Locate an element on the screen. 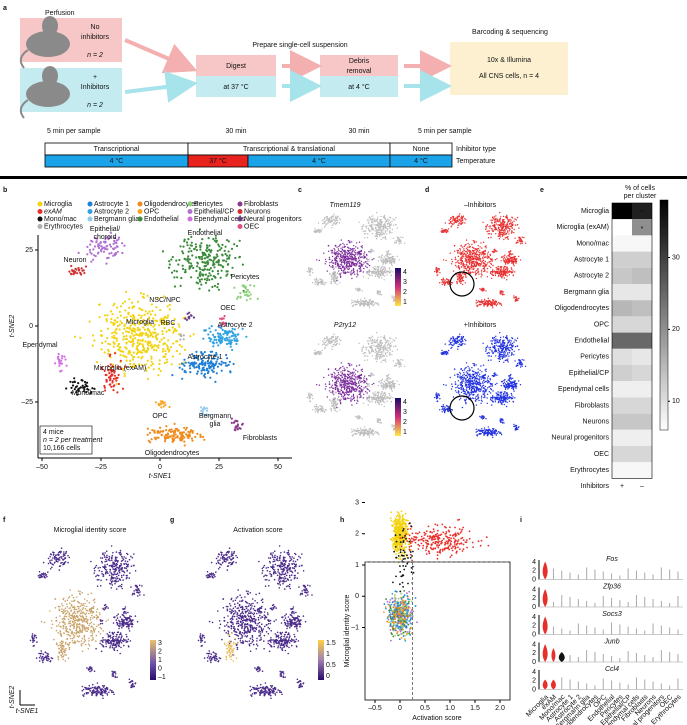 This screenshot has width=687, height=725. label: Temperature is located at coordinates (475, 161).